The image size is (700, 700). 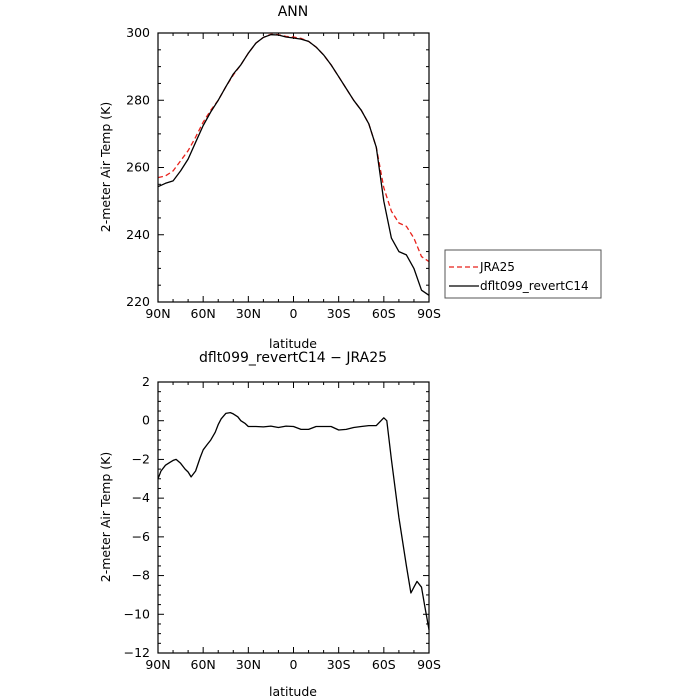 What do you see at coordinates (138, 234) in the screenshot?
I see `top-chart-ytick-label: 240` at bounding box center [138, 234].